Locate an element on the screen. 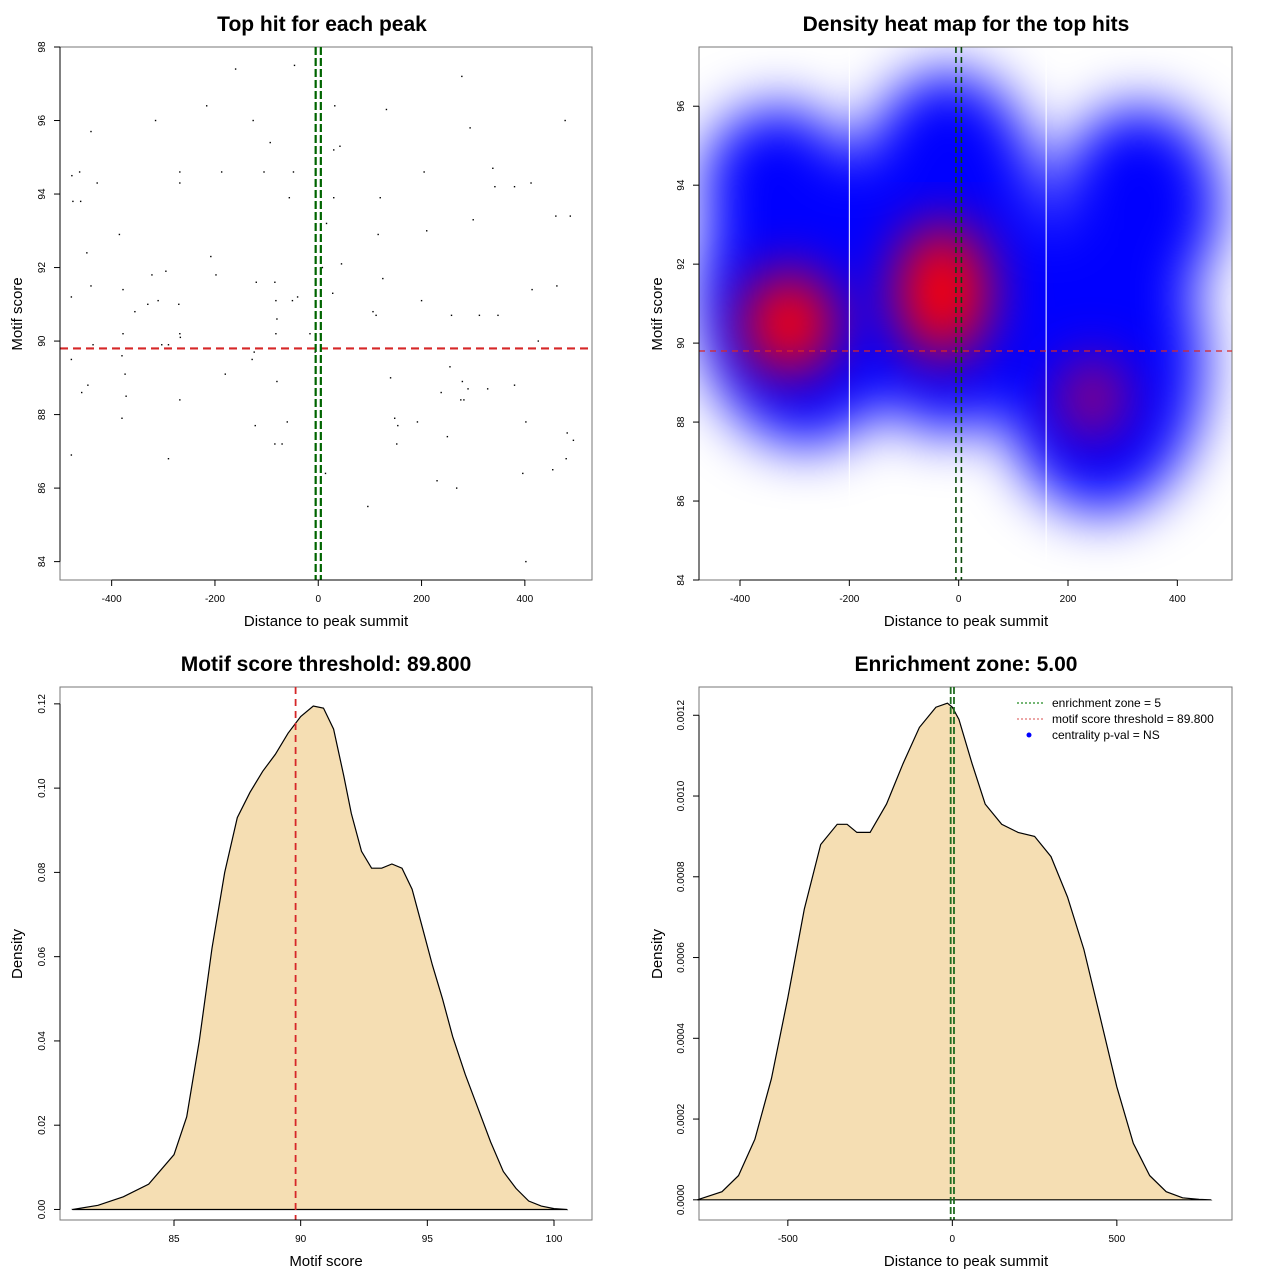  score-density-y-label: Density is located at coordinates (17, 953).